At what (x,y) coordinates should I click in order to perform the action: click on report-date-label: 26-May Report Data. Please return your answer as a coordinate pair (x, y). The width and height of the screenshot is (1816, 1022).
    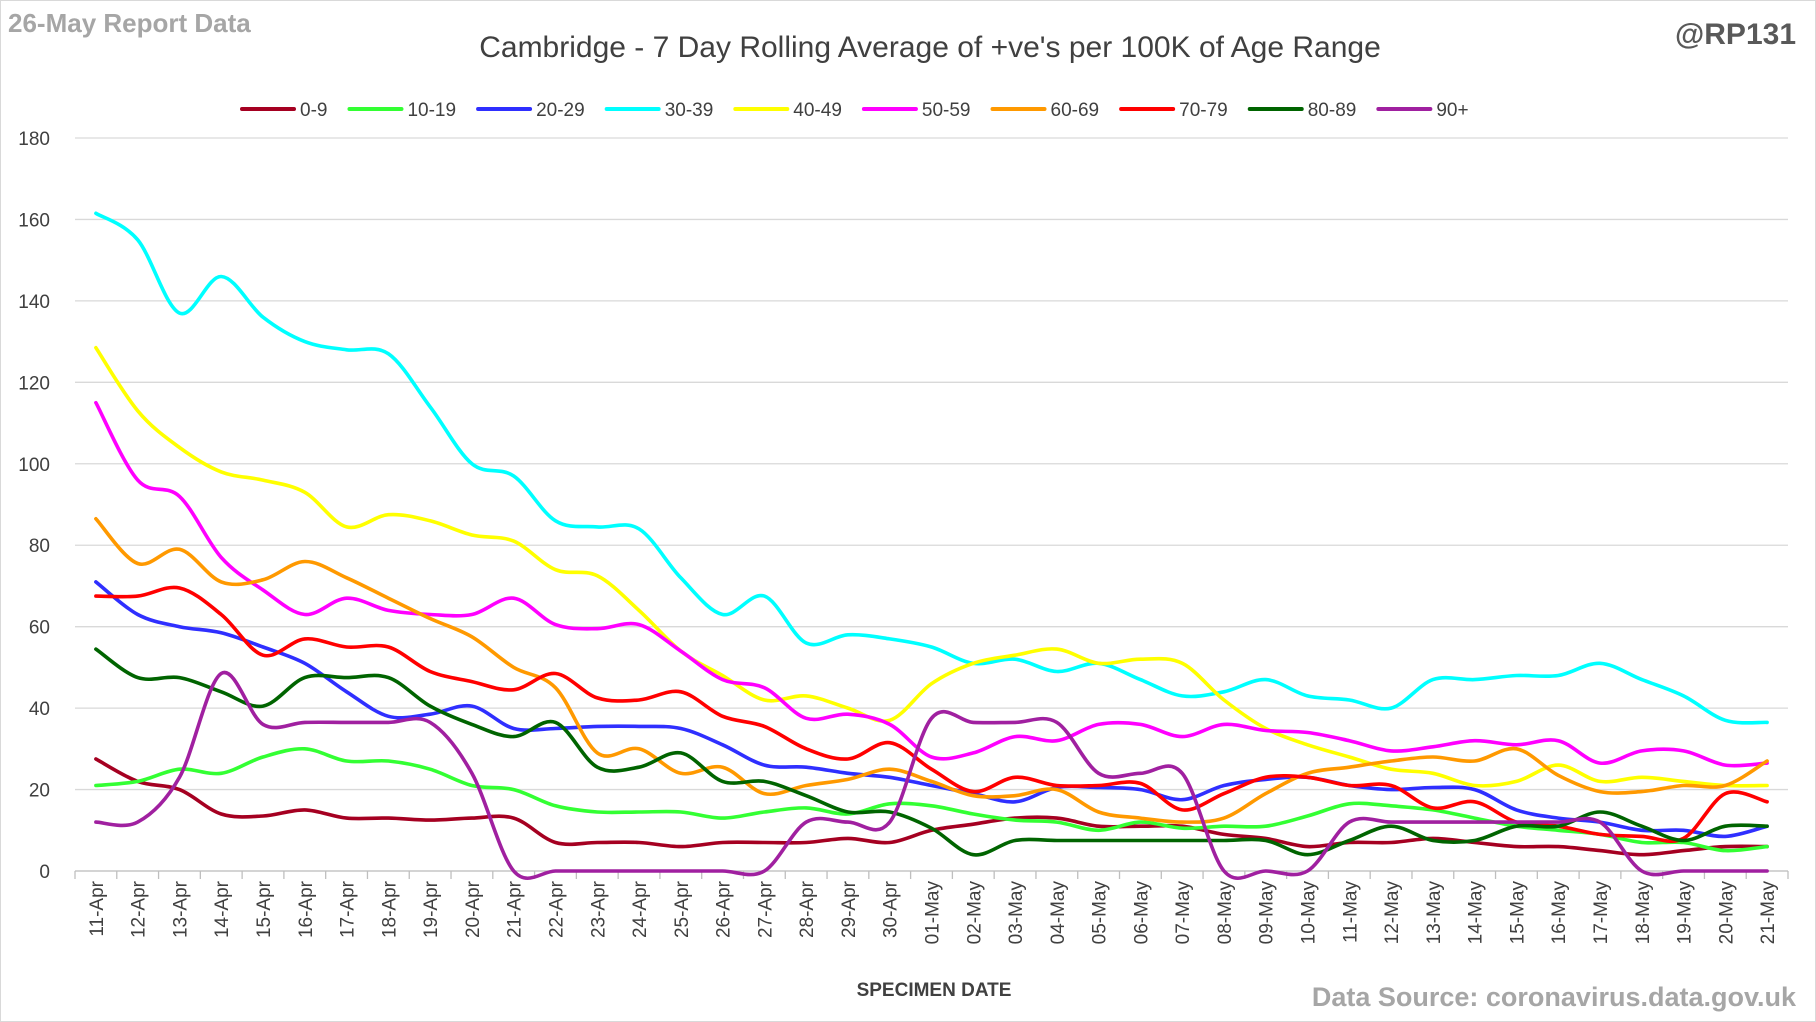
    Looking at the image, I should click on (129, 23).